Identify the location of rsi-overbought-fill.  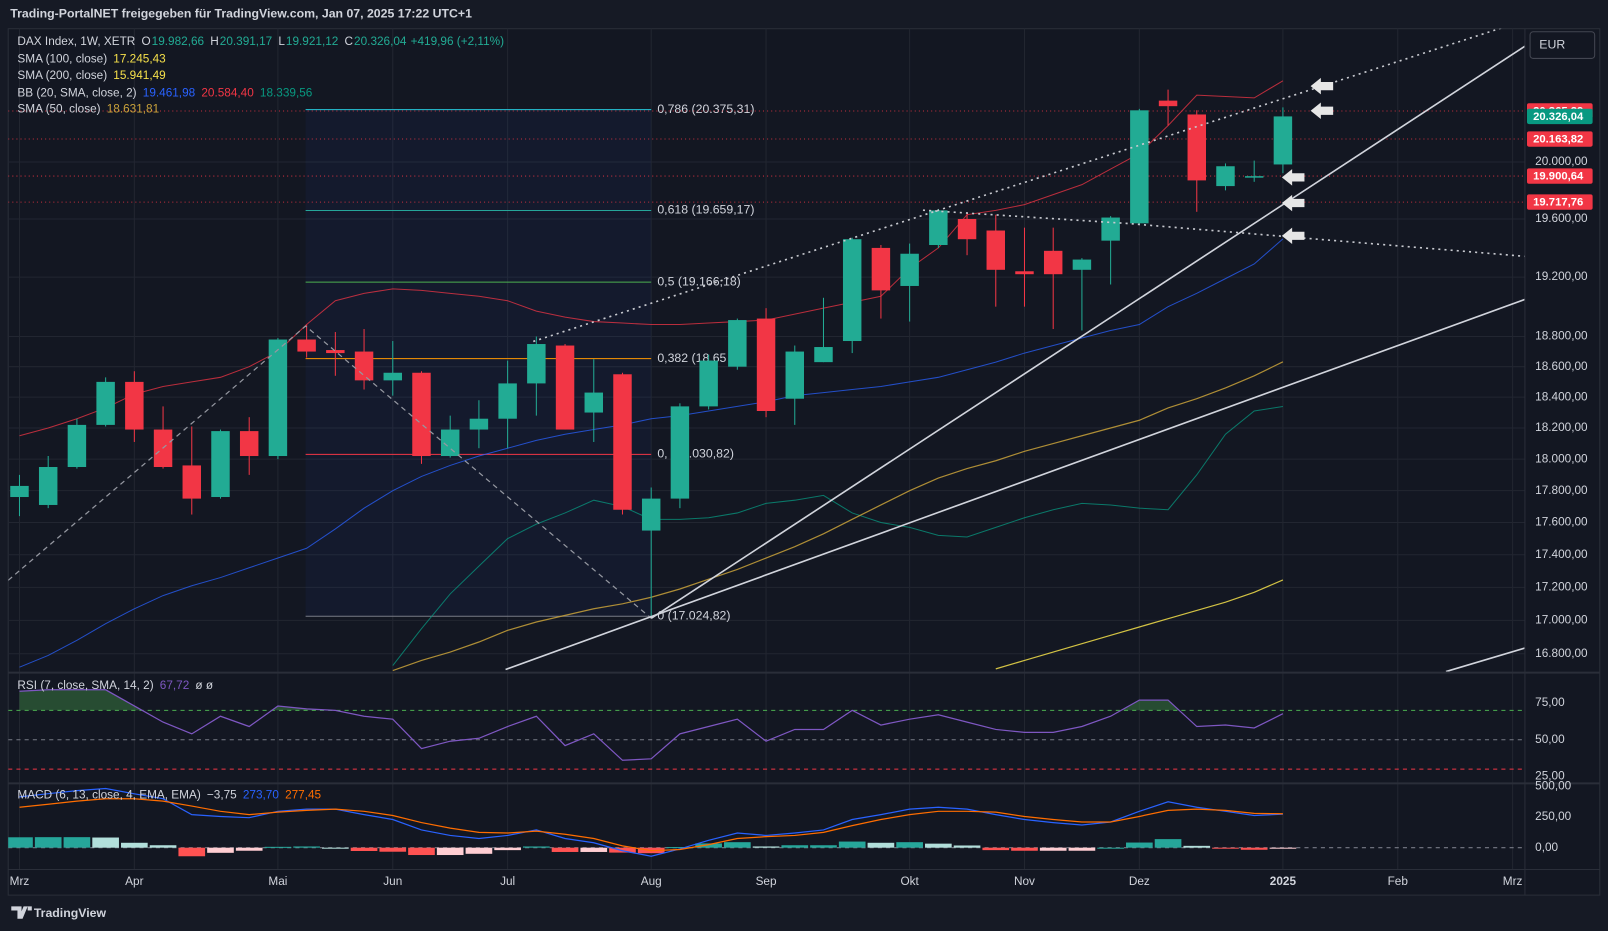
(599, 700).